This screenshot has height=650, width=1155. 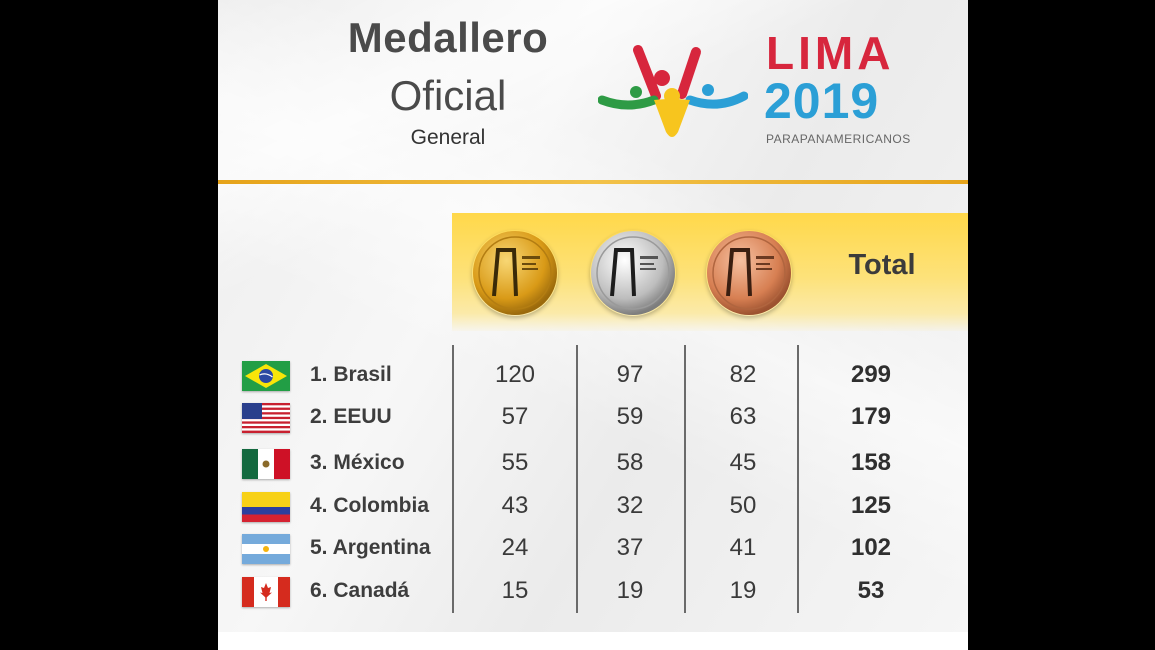 What do you see at coordinates (743, 590) in the screenshot?
I see `bronze-count: 19` at bounding box center [743, 590].